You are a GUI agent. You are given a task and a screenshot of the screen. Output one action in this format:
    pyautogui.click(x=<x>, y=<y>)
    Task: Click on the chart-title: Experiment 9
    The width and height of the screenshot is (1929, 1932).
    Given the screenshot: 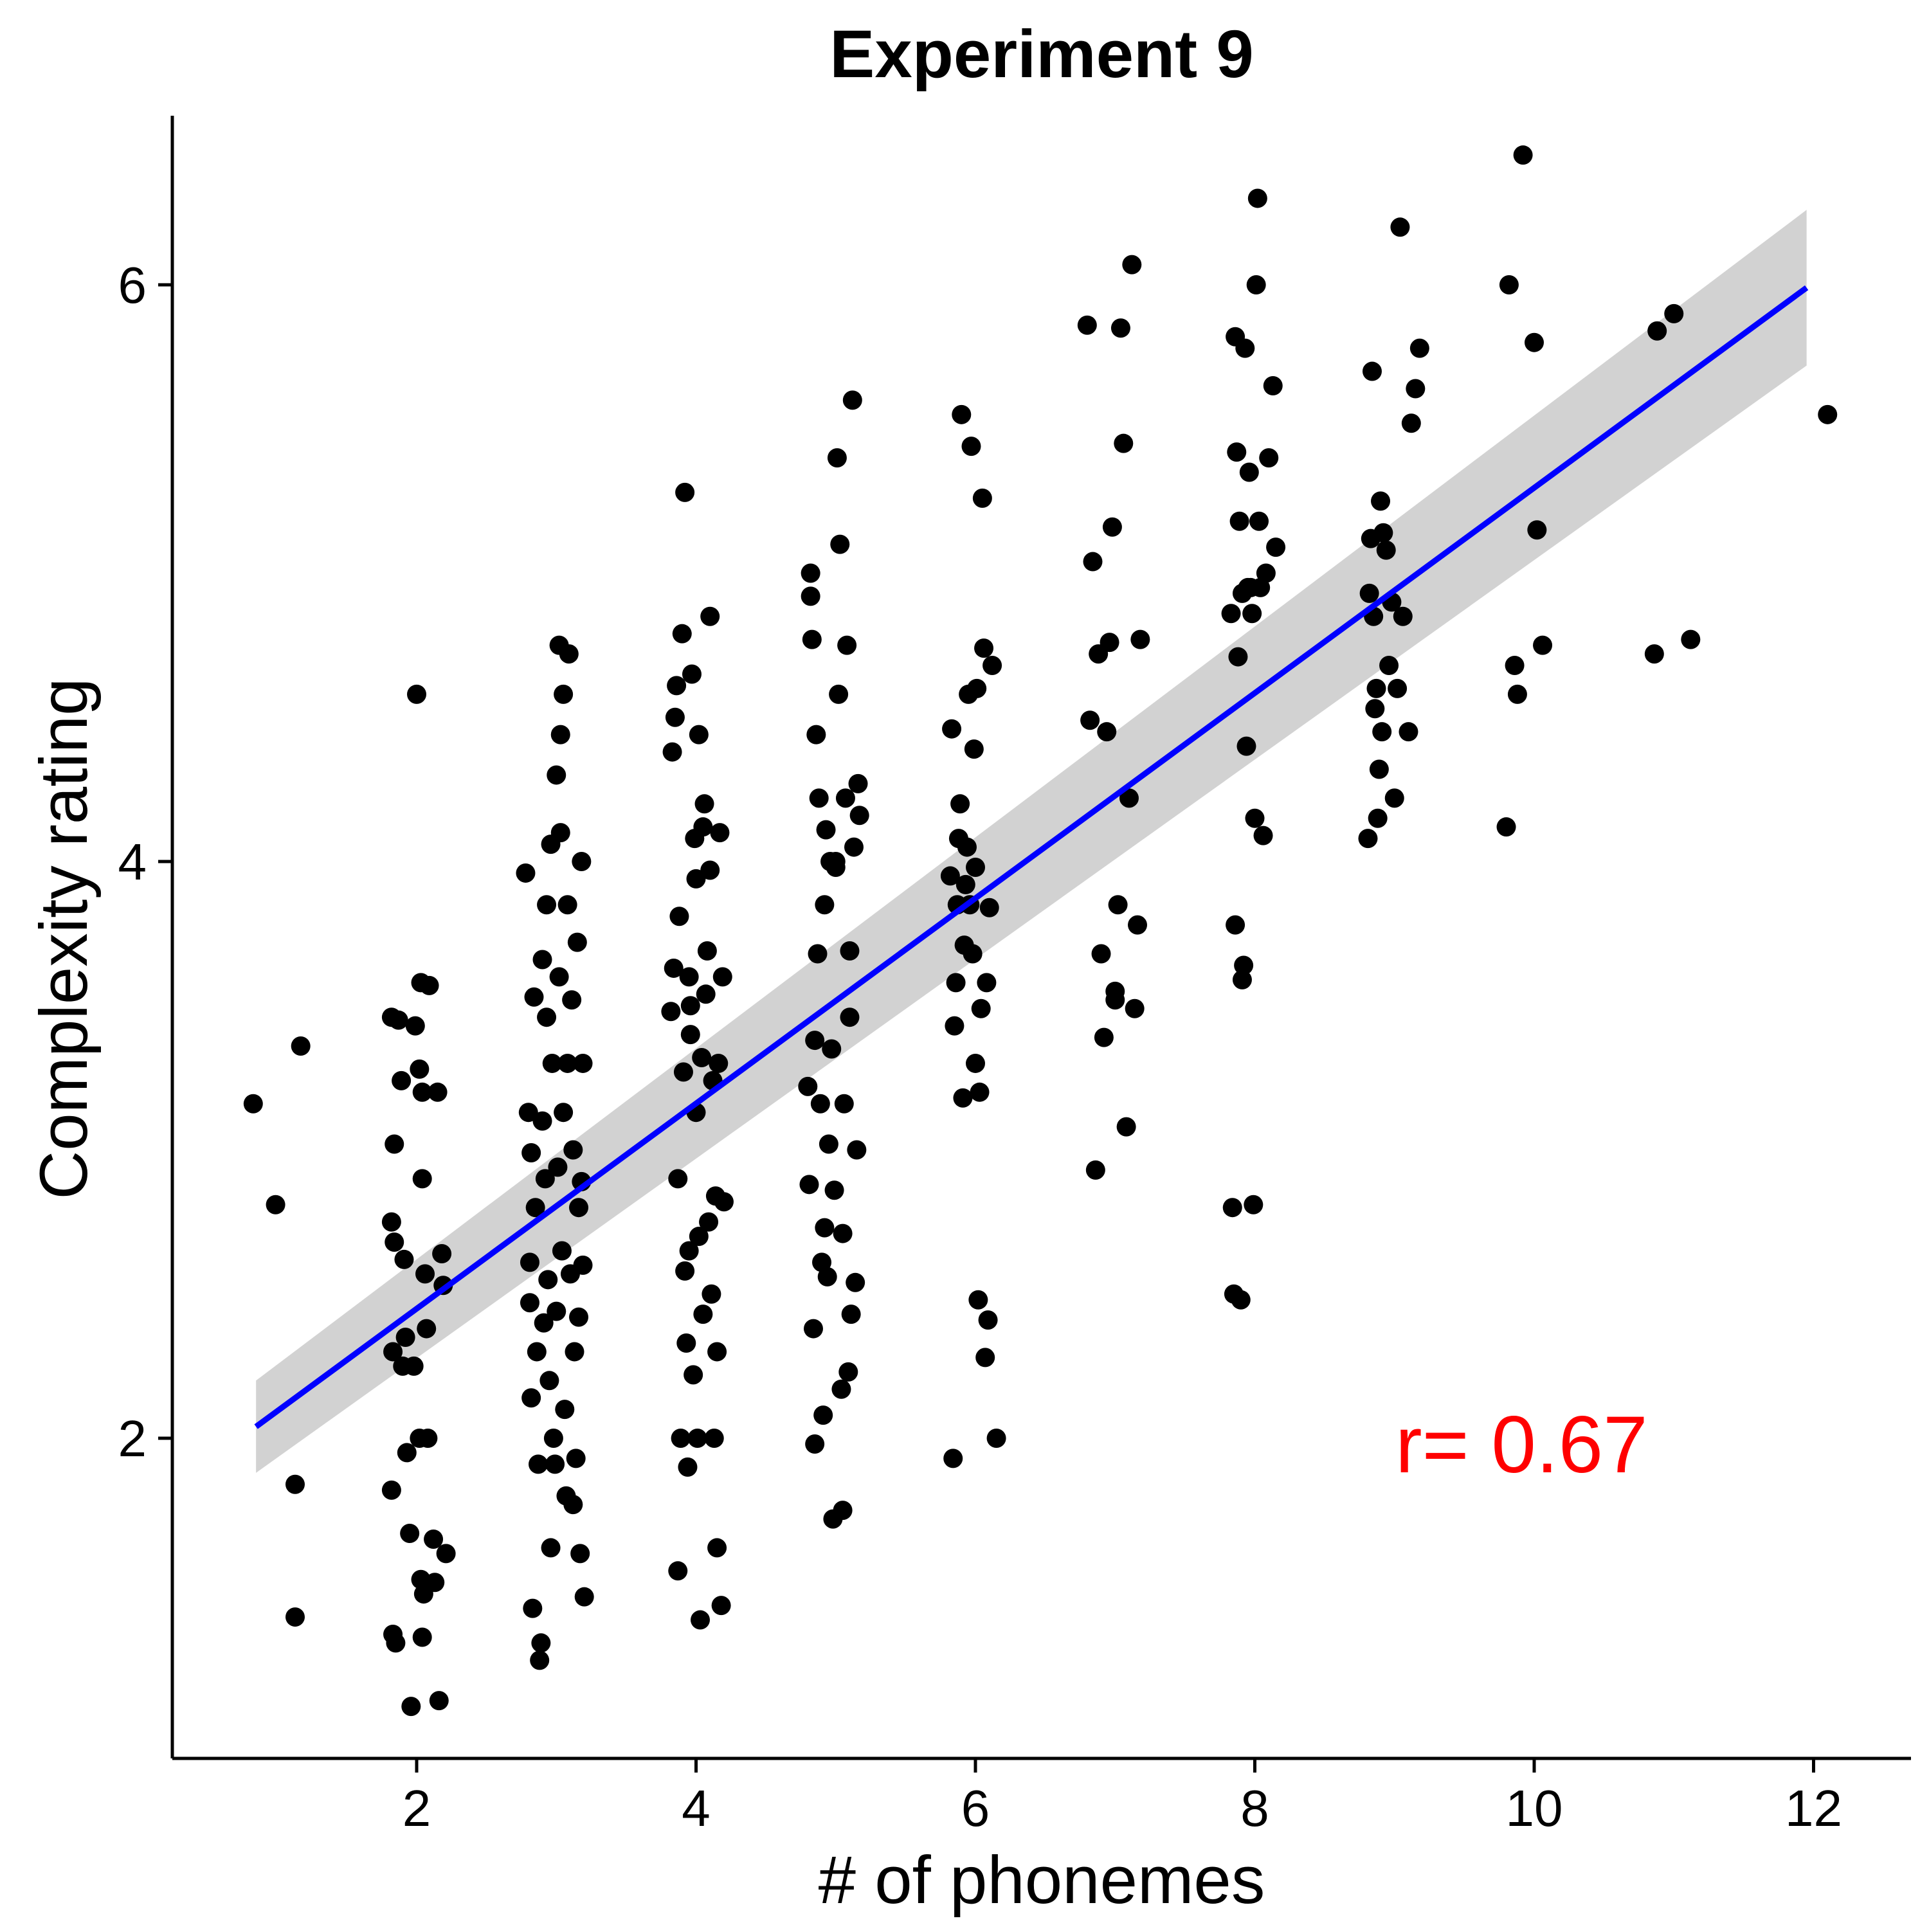 What is the action you would take?
    pyautogui.click(x=1041, y=55)
    